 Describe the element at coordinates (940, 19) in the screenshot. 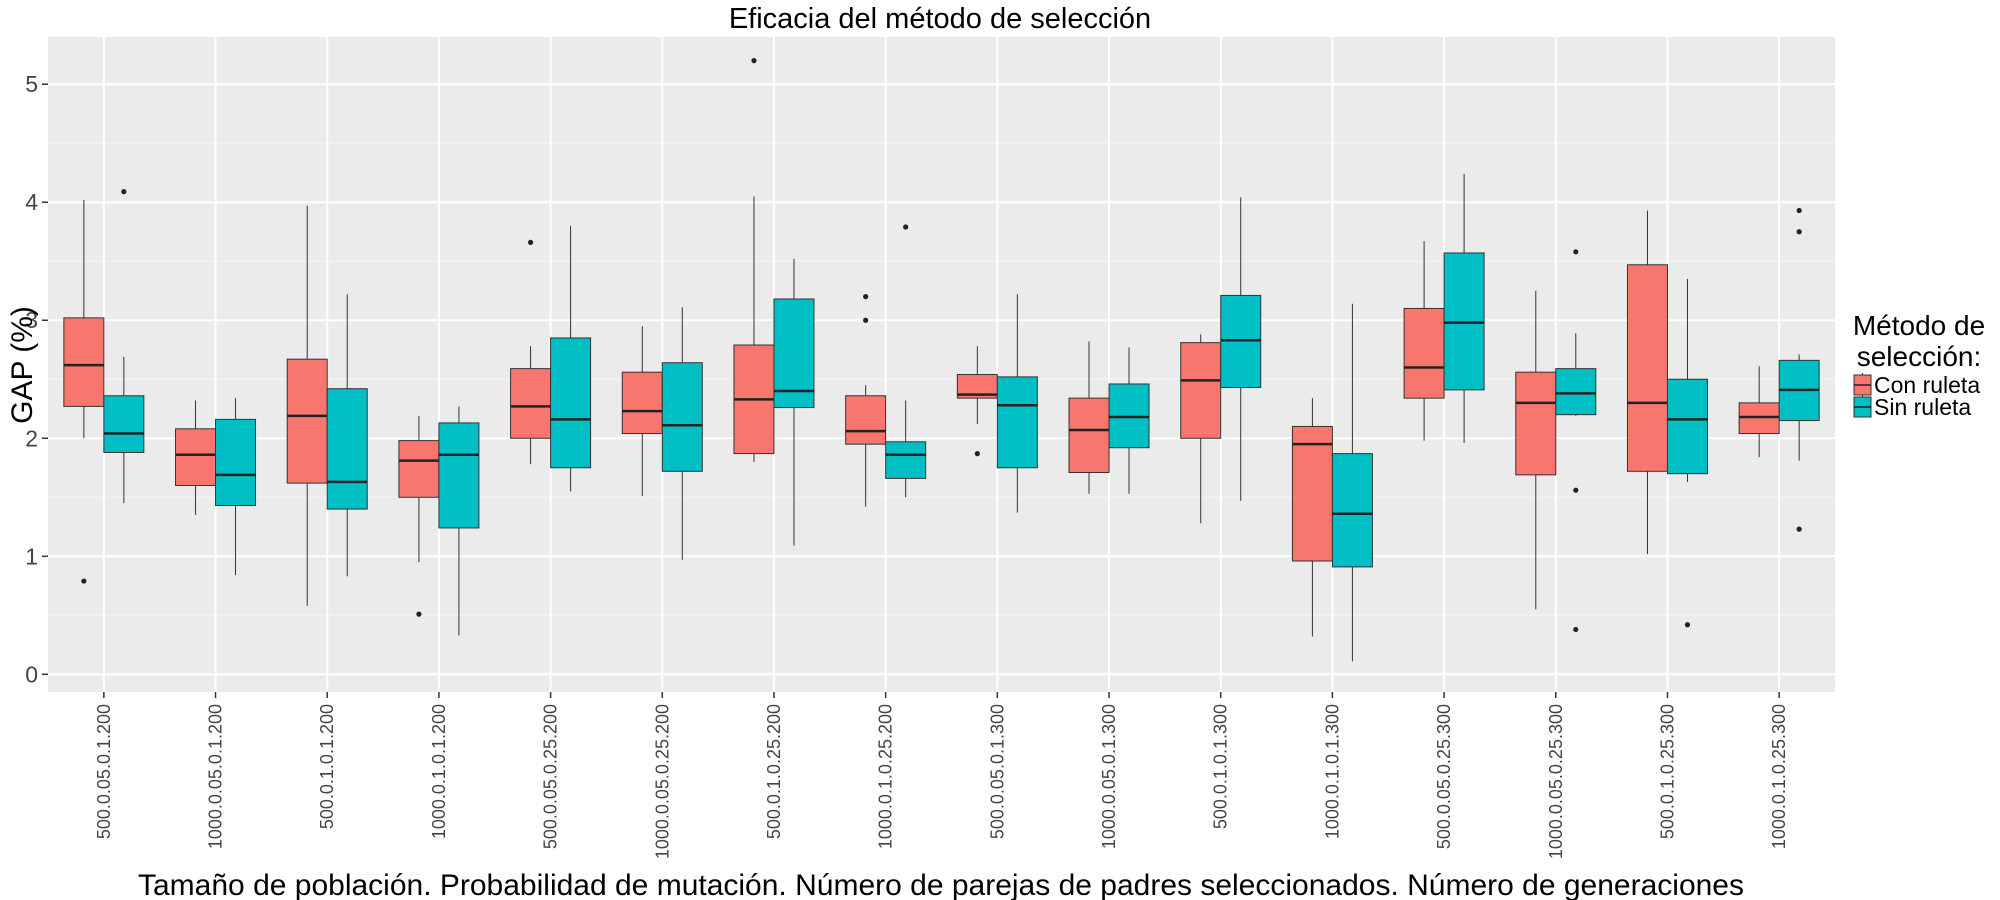

I see `chart-title: Eficacia del método de selección` at that location.